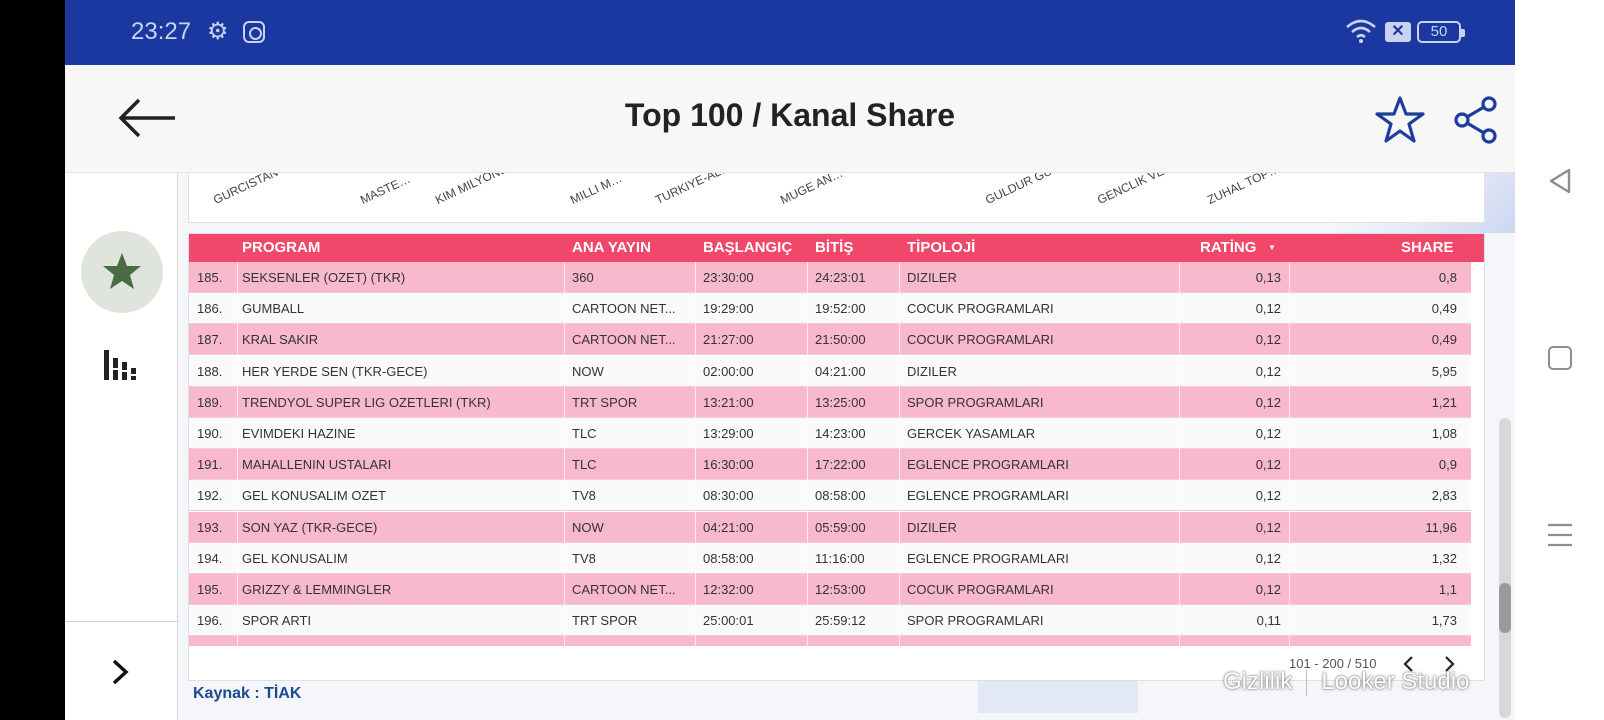 The height and width of the screenshot is (720, 1604). Describe the element at coordinates (1400, 120) in the screenshot. I see `favorite-star-icon` at that location.